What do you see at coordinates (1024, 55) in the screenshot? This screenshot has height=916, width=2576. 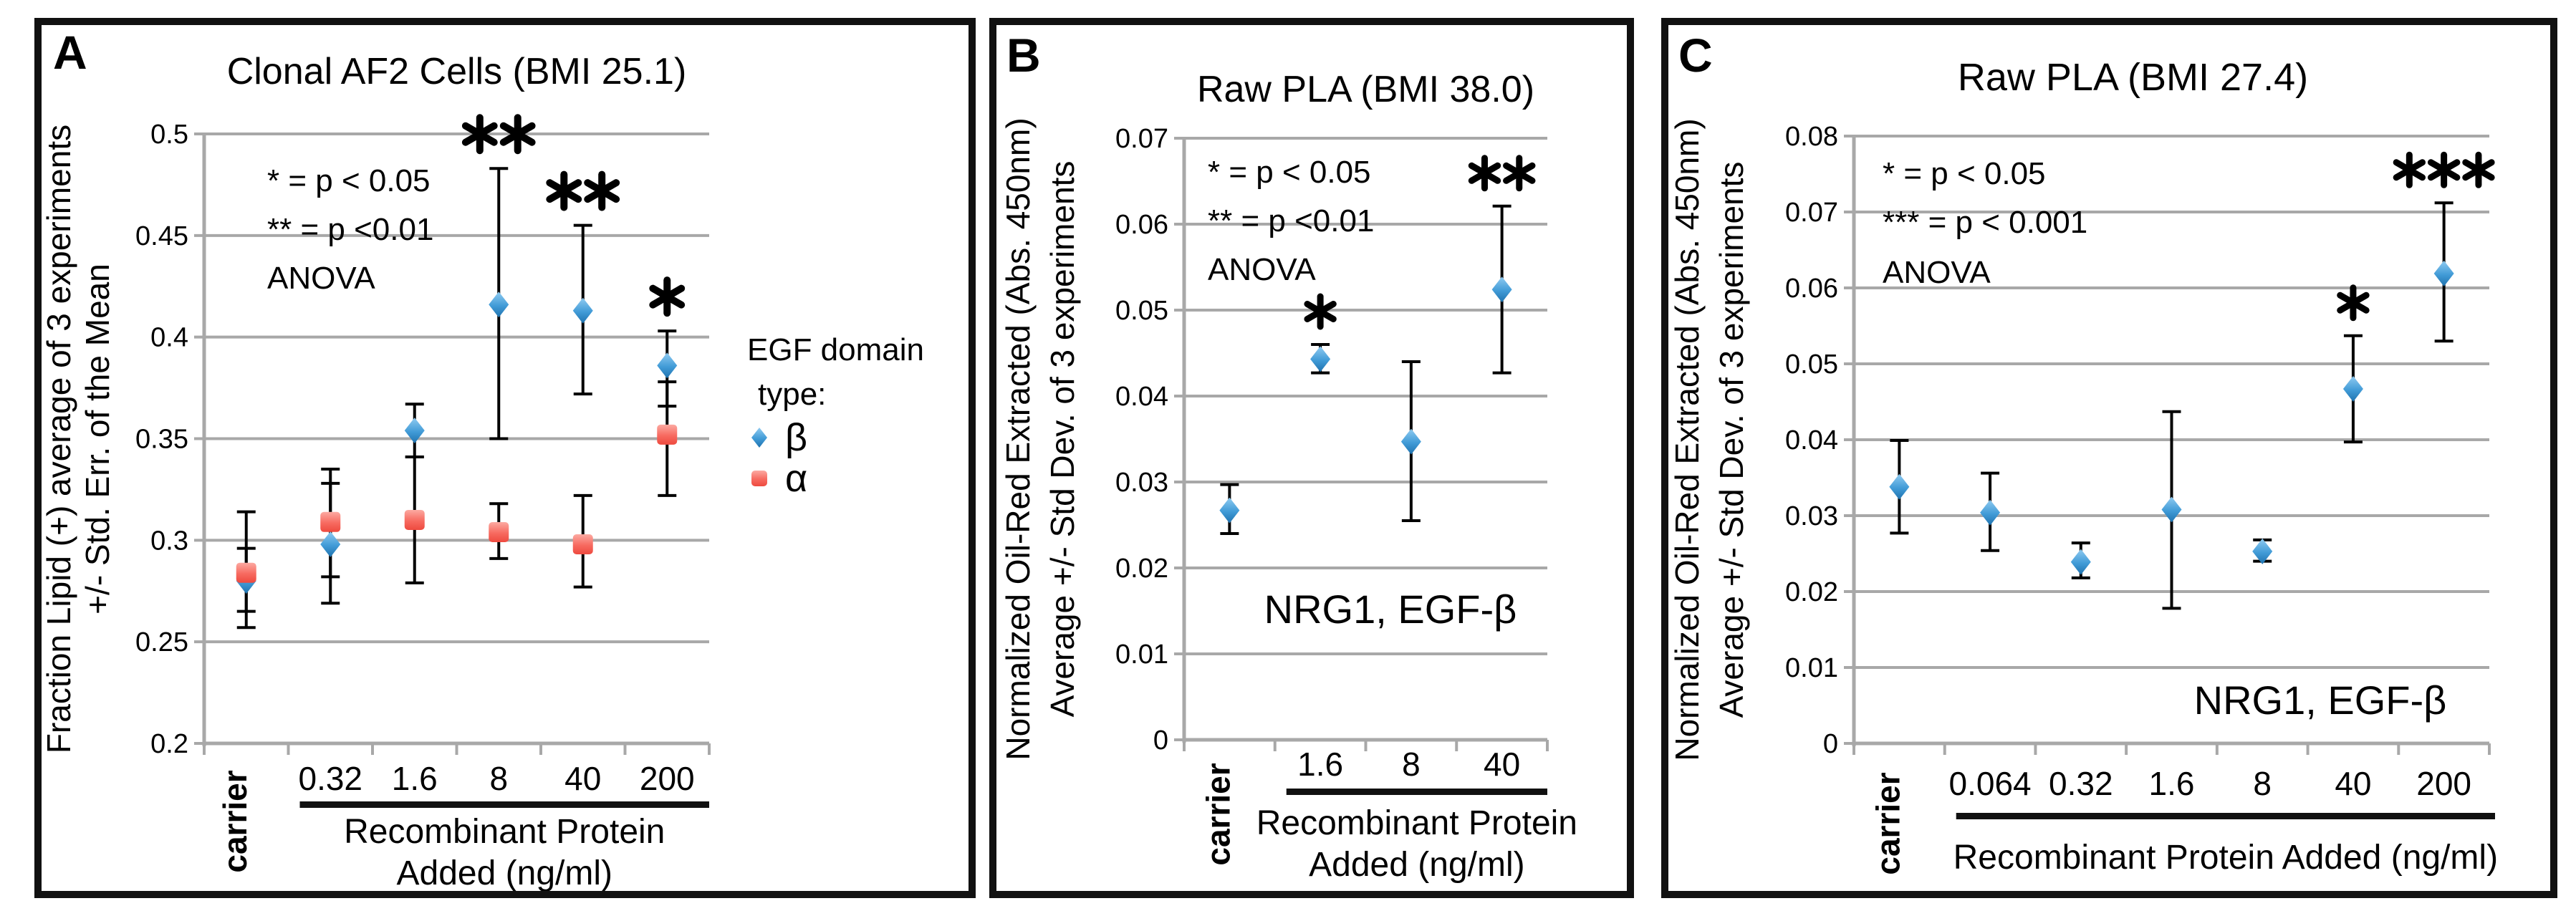 I see `panel-b-letter: B` at bounding box center [1024, 55].